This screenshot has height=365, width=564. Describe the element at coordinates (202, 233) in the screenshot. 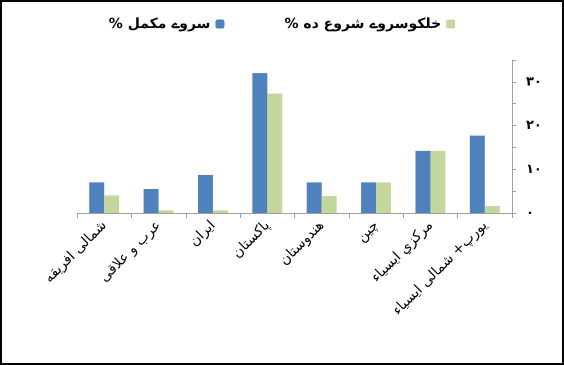

I see `x-tick-label: ایران` at that location.